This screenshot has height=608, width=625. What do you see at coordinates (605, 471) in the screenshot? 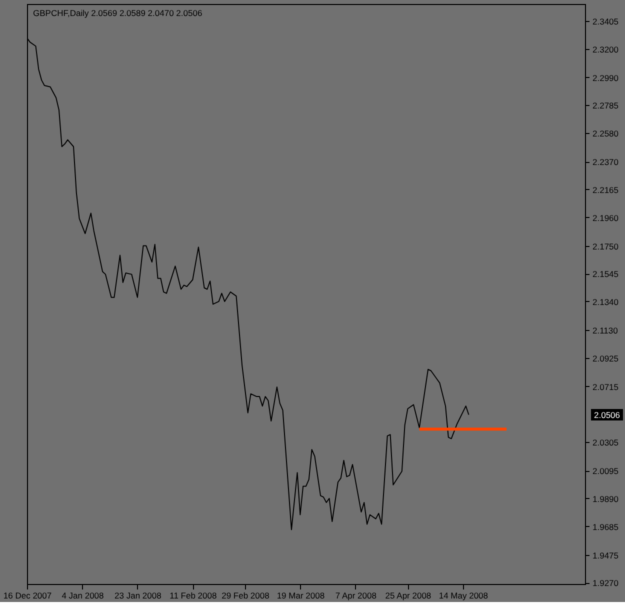
I see `y-tick-label: 2.0095` at bounding box center [605, 471].